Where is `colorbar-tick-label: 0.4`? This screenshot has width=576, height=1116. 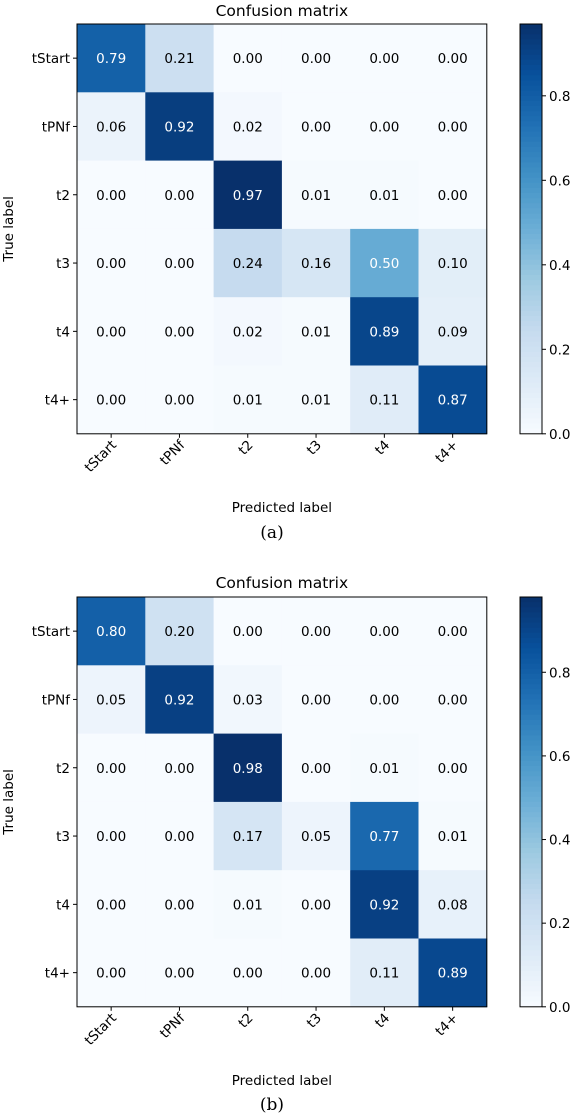
colorbar-tick-label: 0.4 is located at coordinates (559, 266).